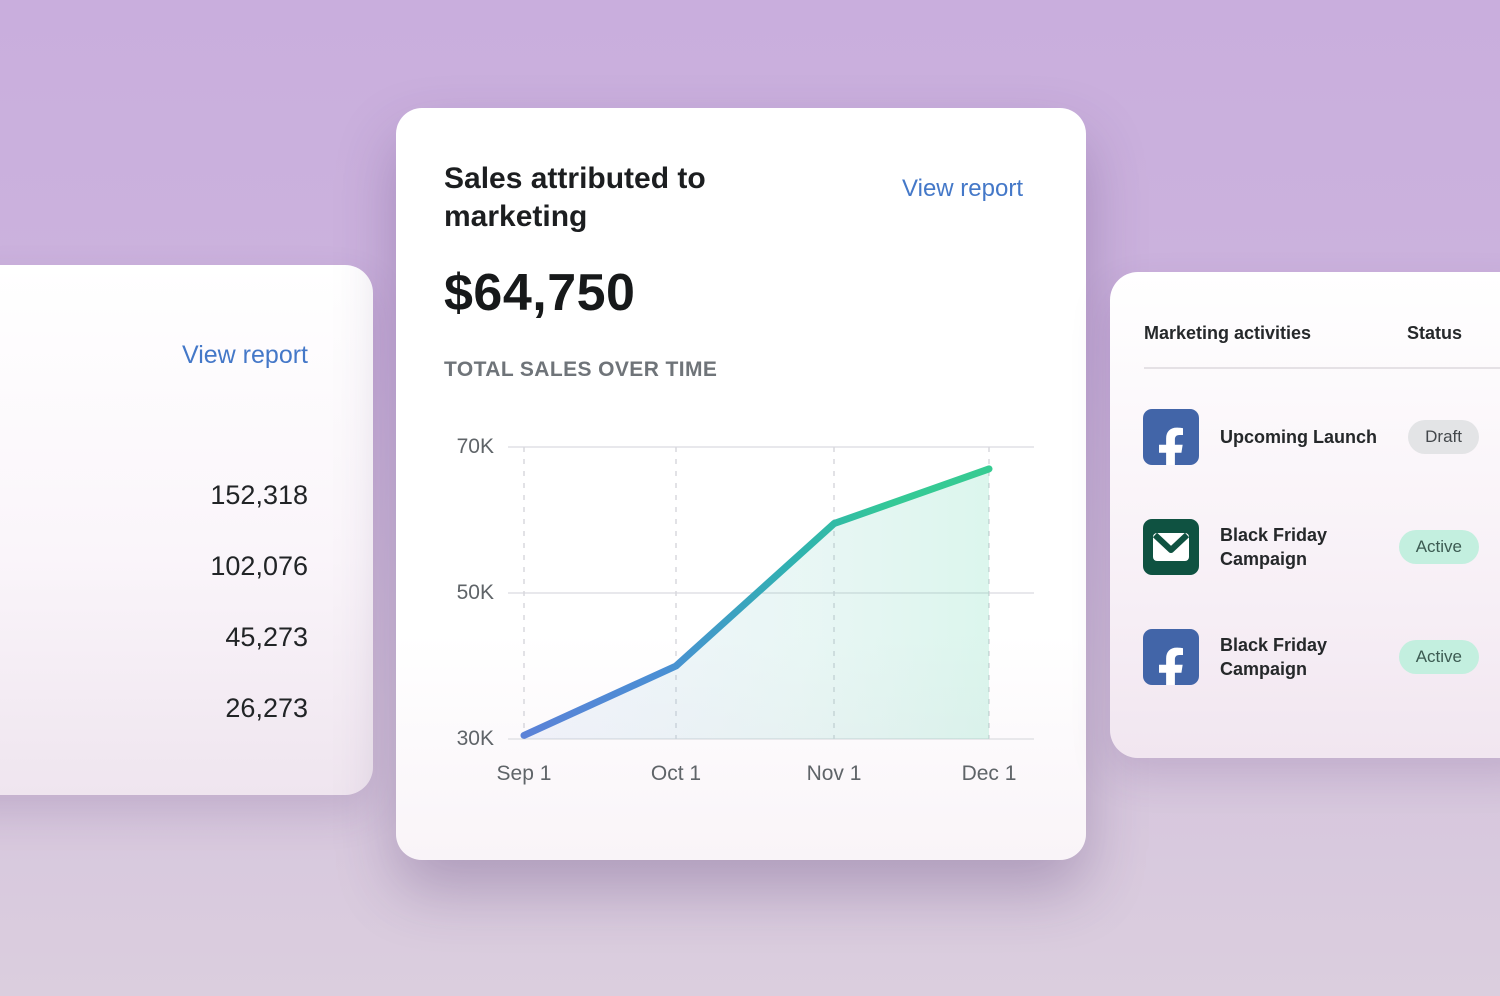  I want to click on sales-line-chart, so click(771, 593).